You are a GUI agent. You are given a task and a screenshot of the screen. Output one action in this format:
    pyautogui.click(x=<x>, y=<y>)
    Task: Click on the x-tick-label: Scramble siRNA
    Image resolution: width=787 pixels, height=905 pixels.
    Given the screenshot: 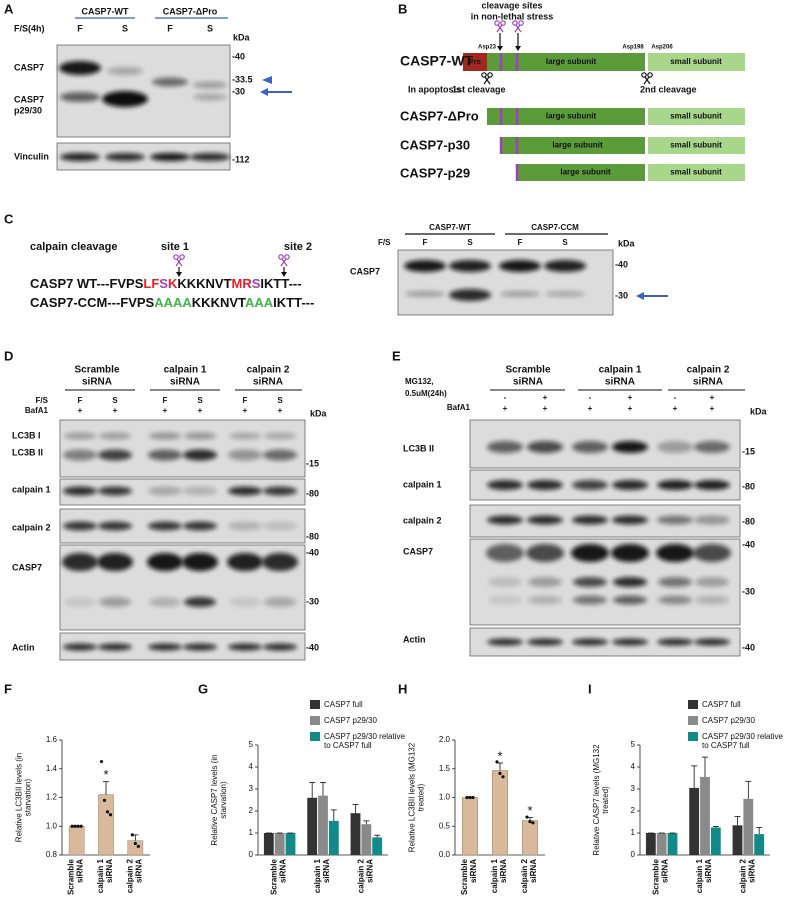 What is the action you would take?
    pyautogui.click(x=661, y=877)
    